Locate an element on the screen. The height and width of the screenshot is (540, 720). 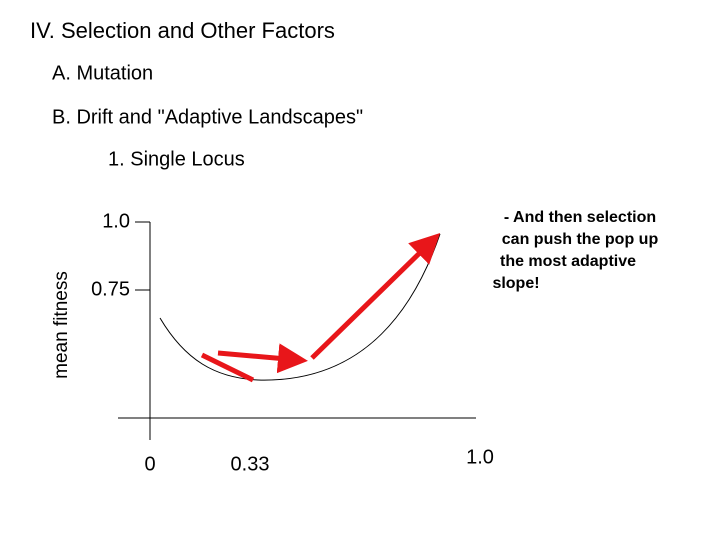
y-axis-label: mean fitness is located at coordinates (61, 325).